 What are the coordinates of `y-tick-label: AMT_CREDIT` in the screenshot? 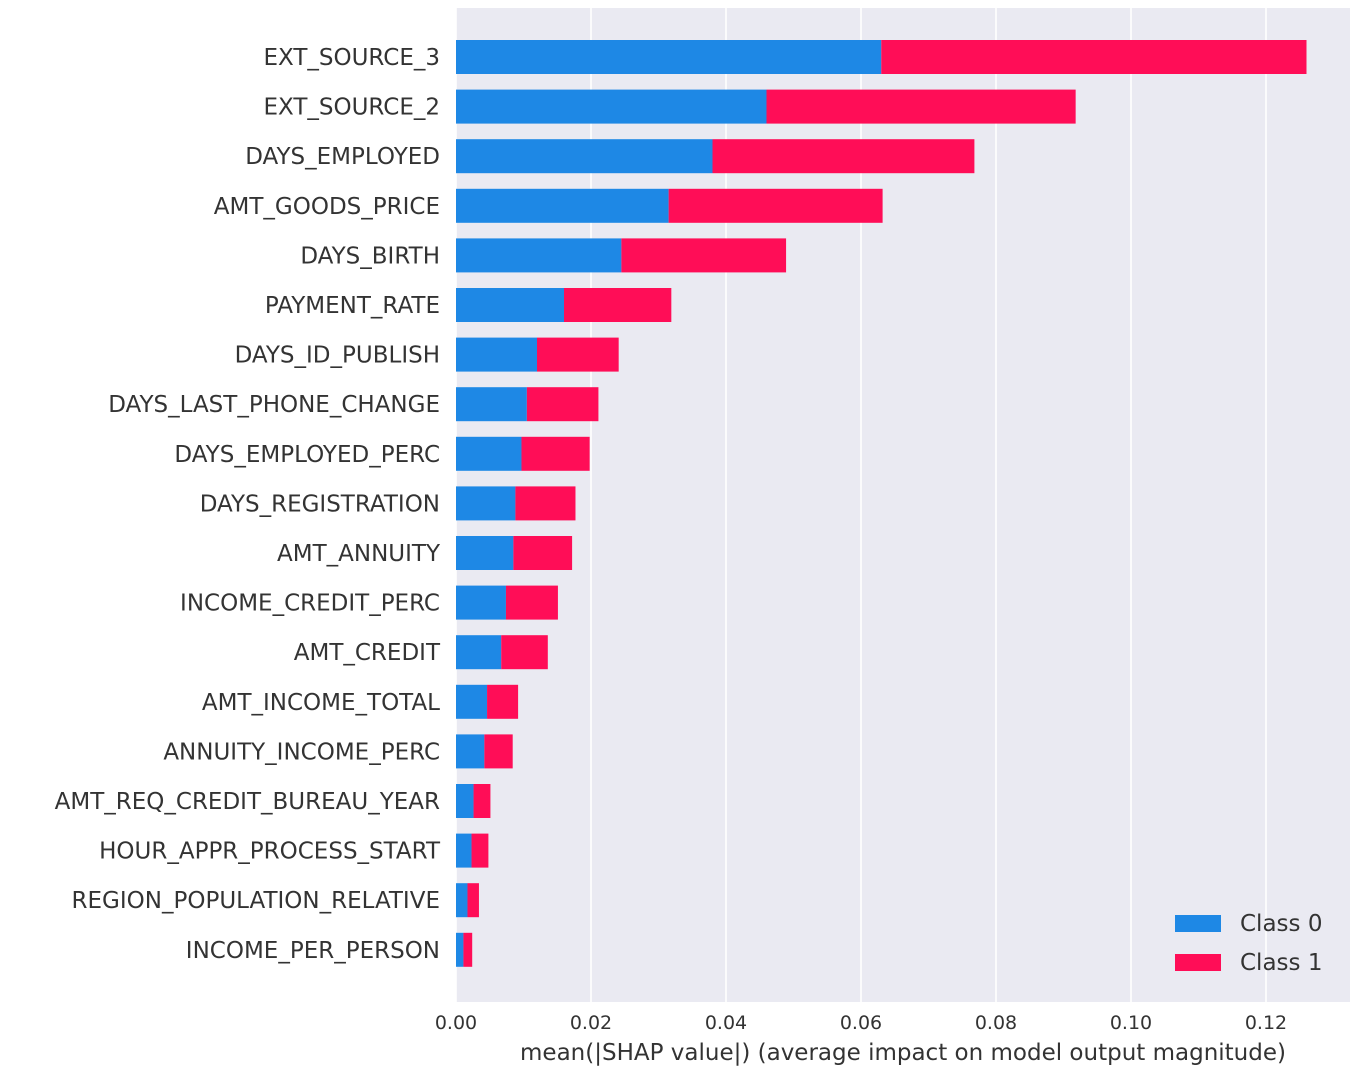 It's located at (367, 653).